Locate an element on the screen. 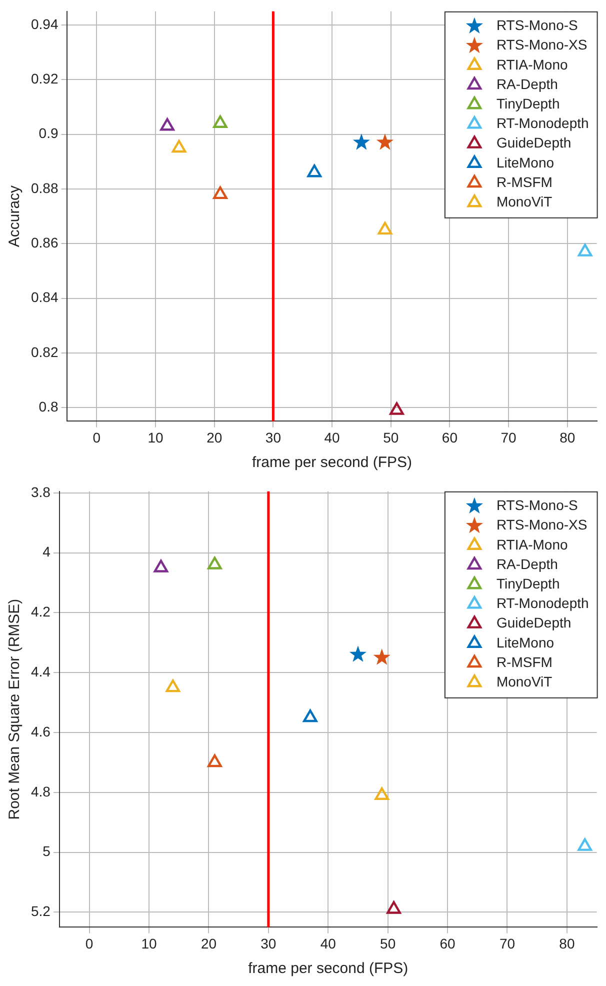 The height and width of the screenshot is (986, 606). y-axis-title: Root Mean Square Error (RMSE) is located at coordinates (15, 709).